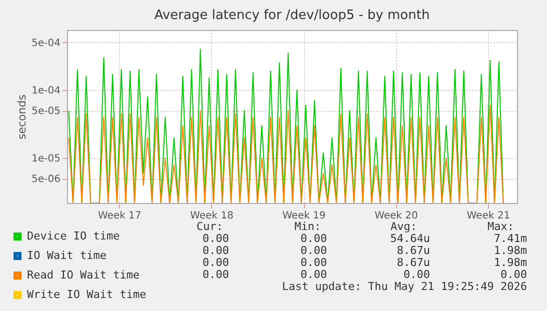 The width and height of the screenshot is (547, 311). I want to click on legend-label: Write IO Wait time, so click(86, 294).